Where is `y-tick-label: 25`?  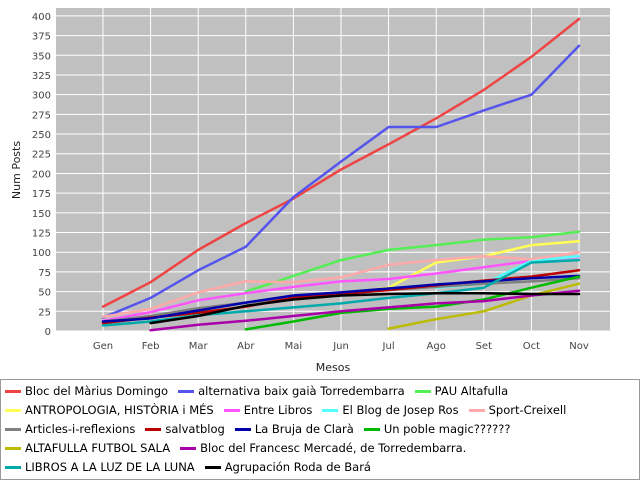
y-tick-label: 25 is located at coordinates (44, 312).